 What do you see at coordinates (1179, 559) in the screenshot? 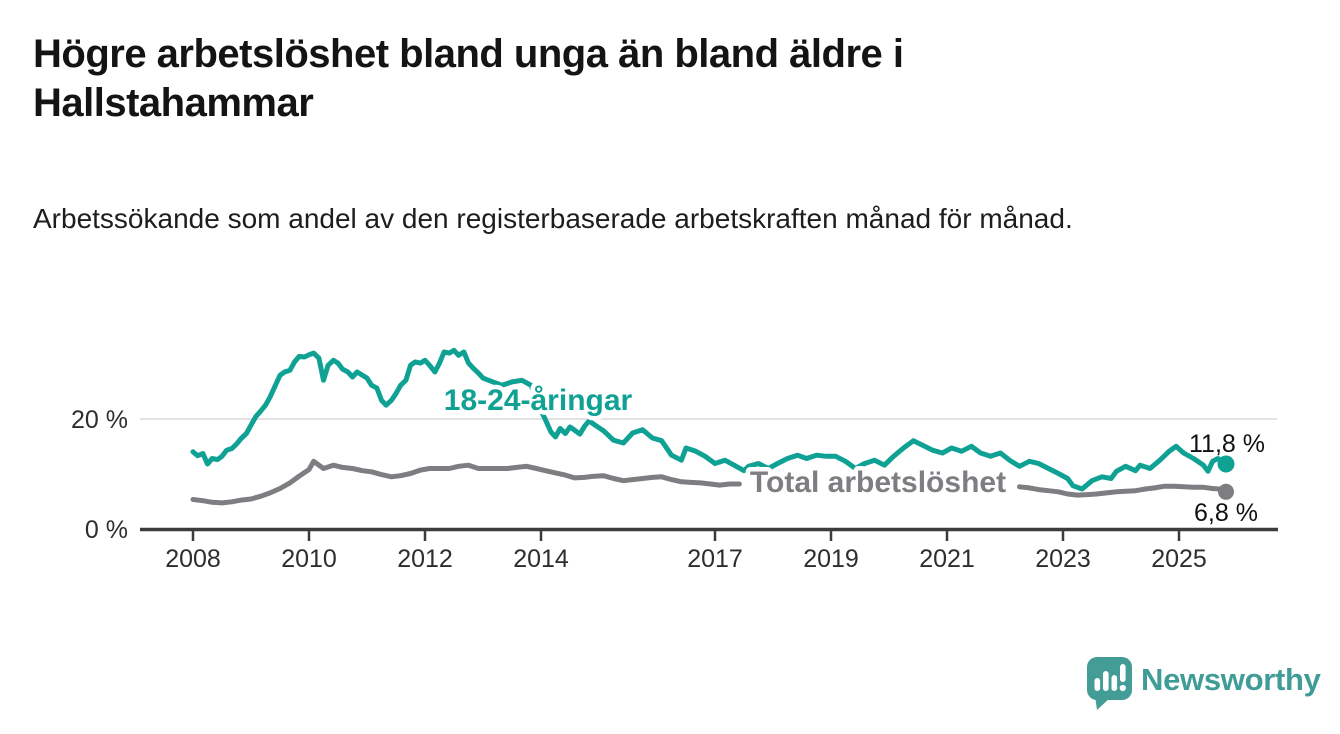
I see `x-tick-label: 2025` at bounding box center [1179, 559].